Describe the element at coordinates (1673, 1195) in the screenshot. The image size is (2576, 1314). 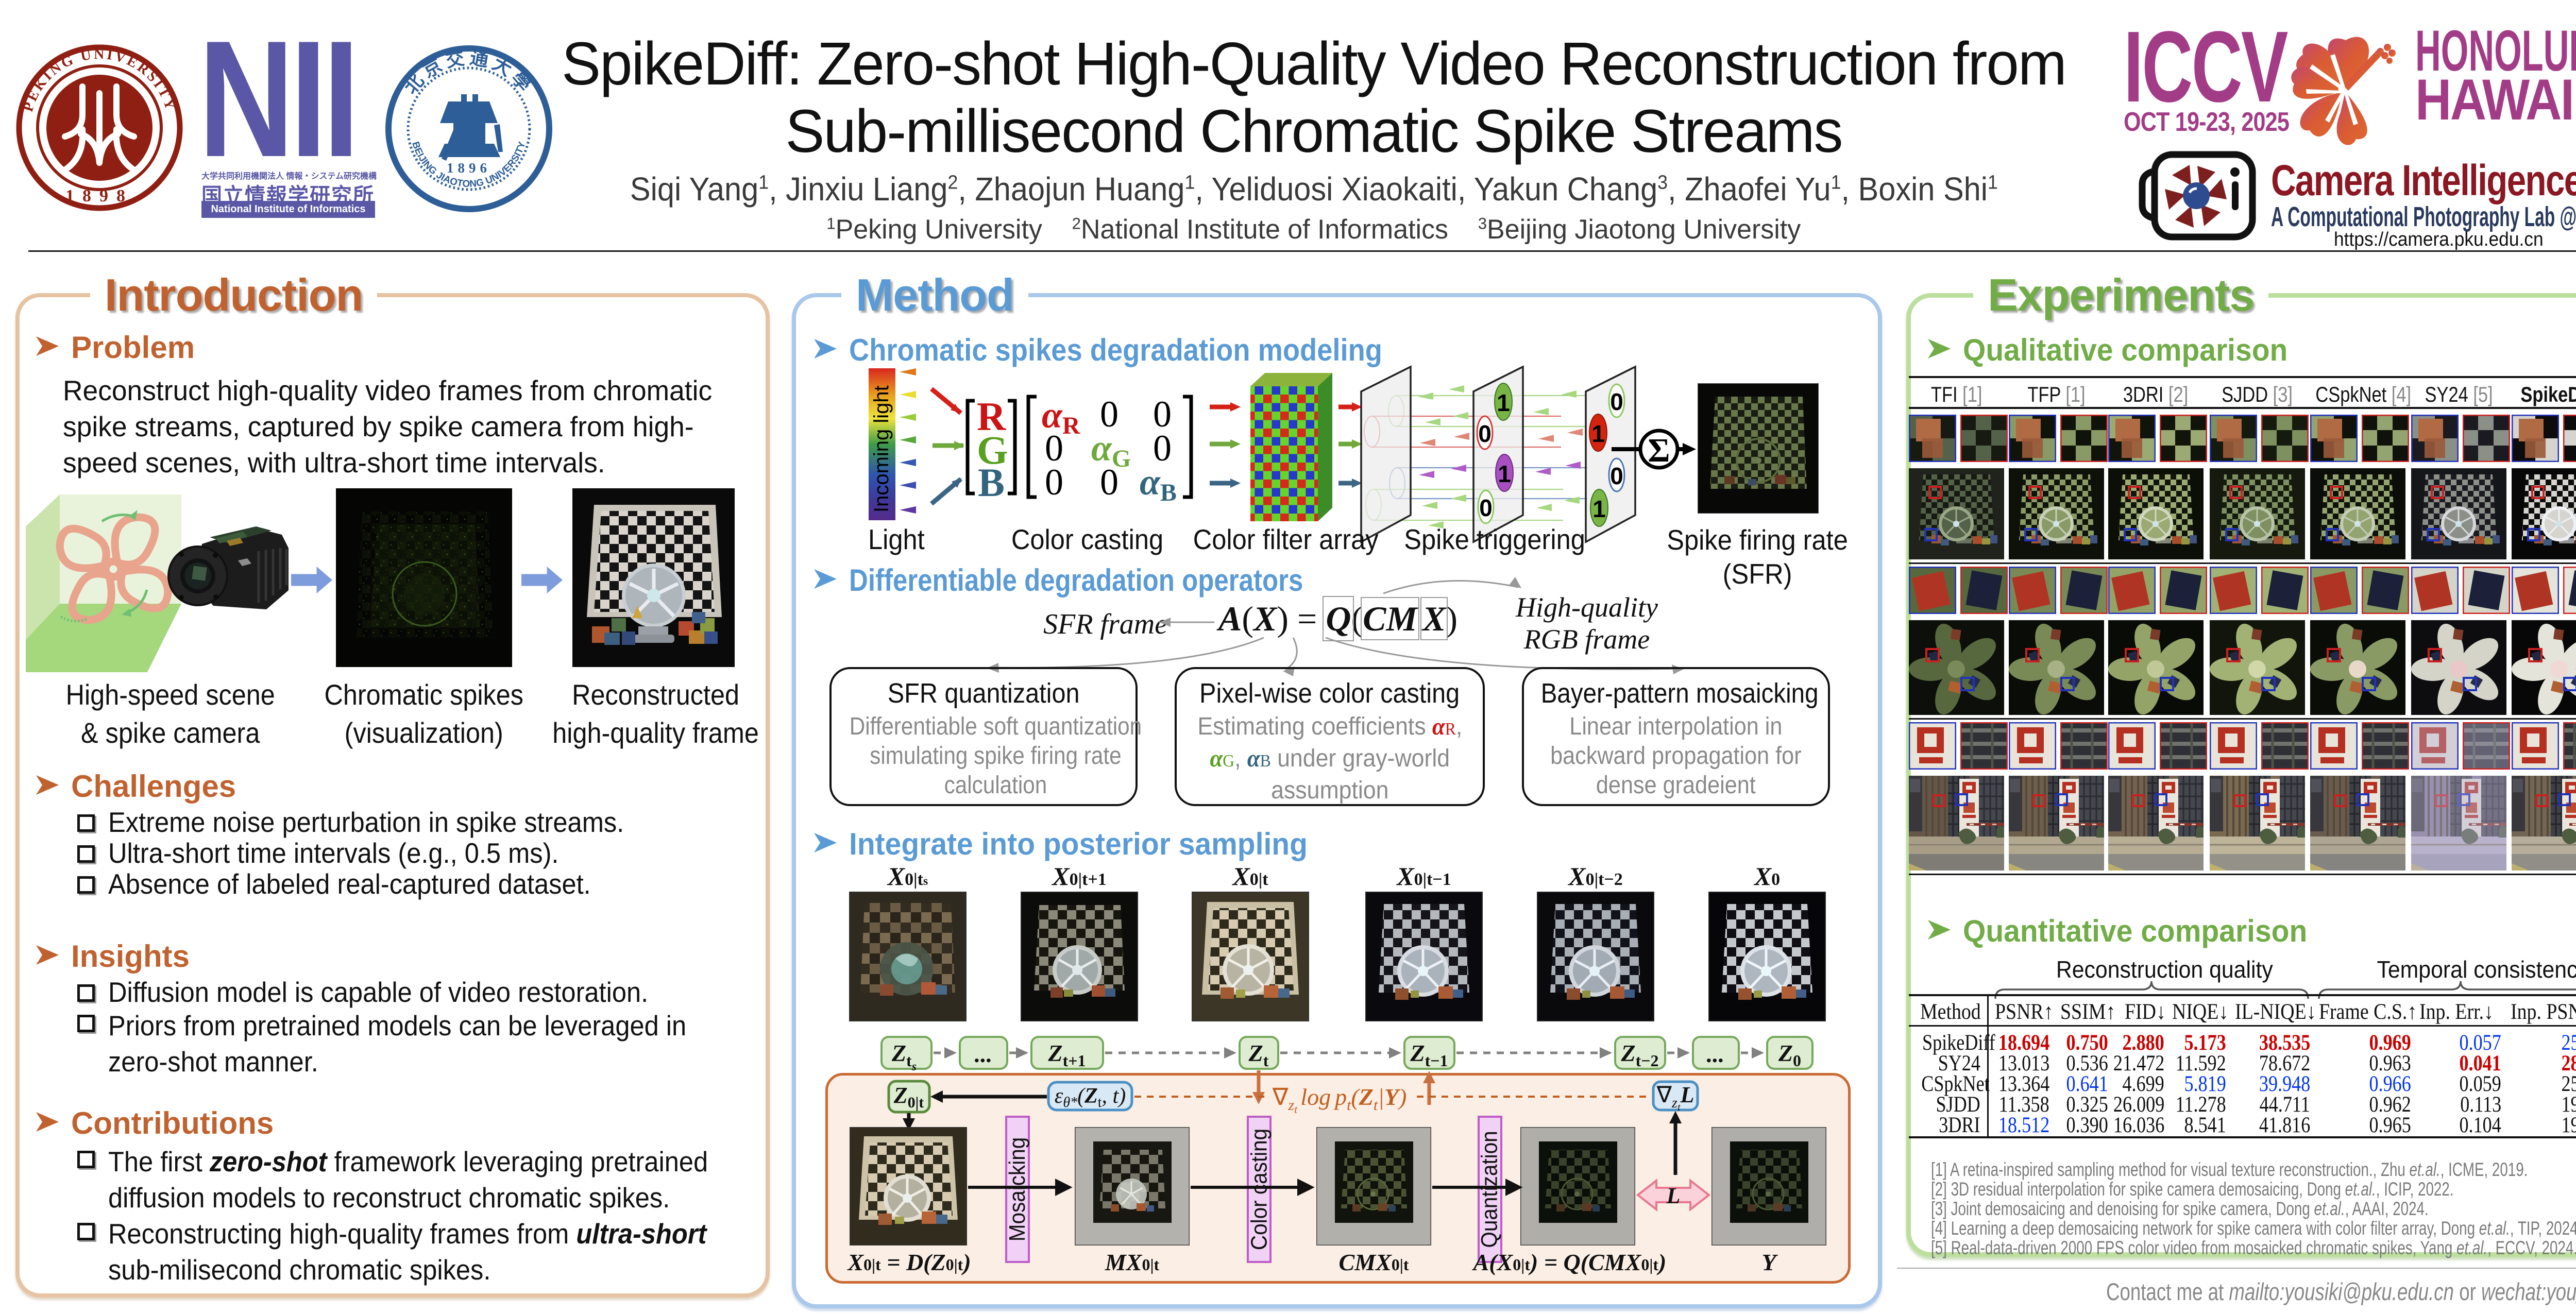
I see `svg-text: L` at that location.